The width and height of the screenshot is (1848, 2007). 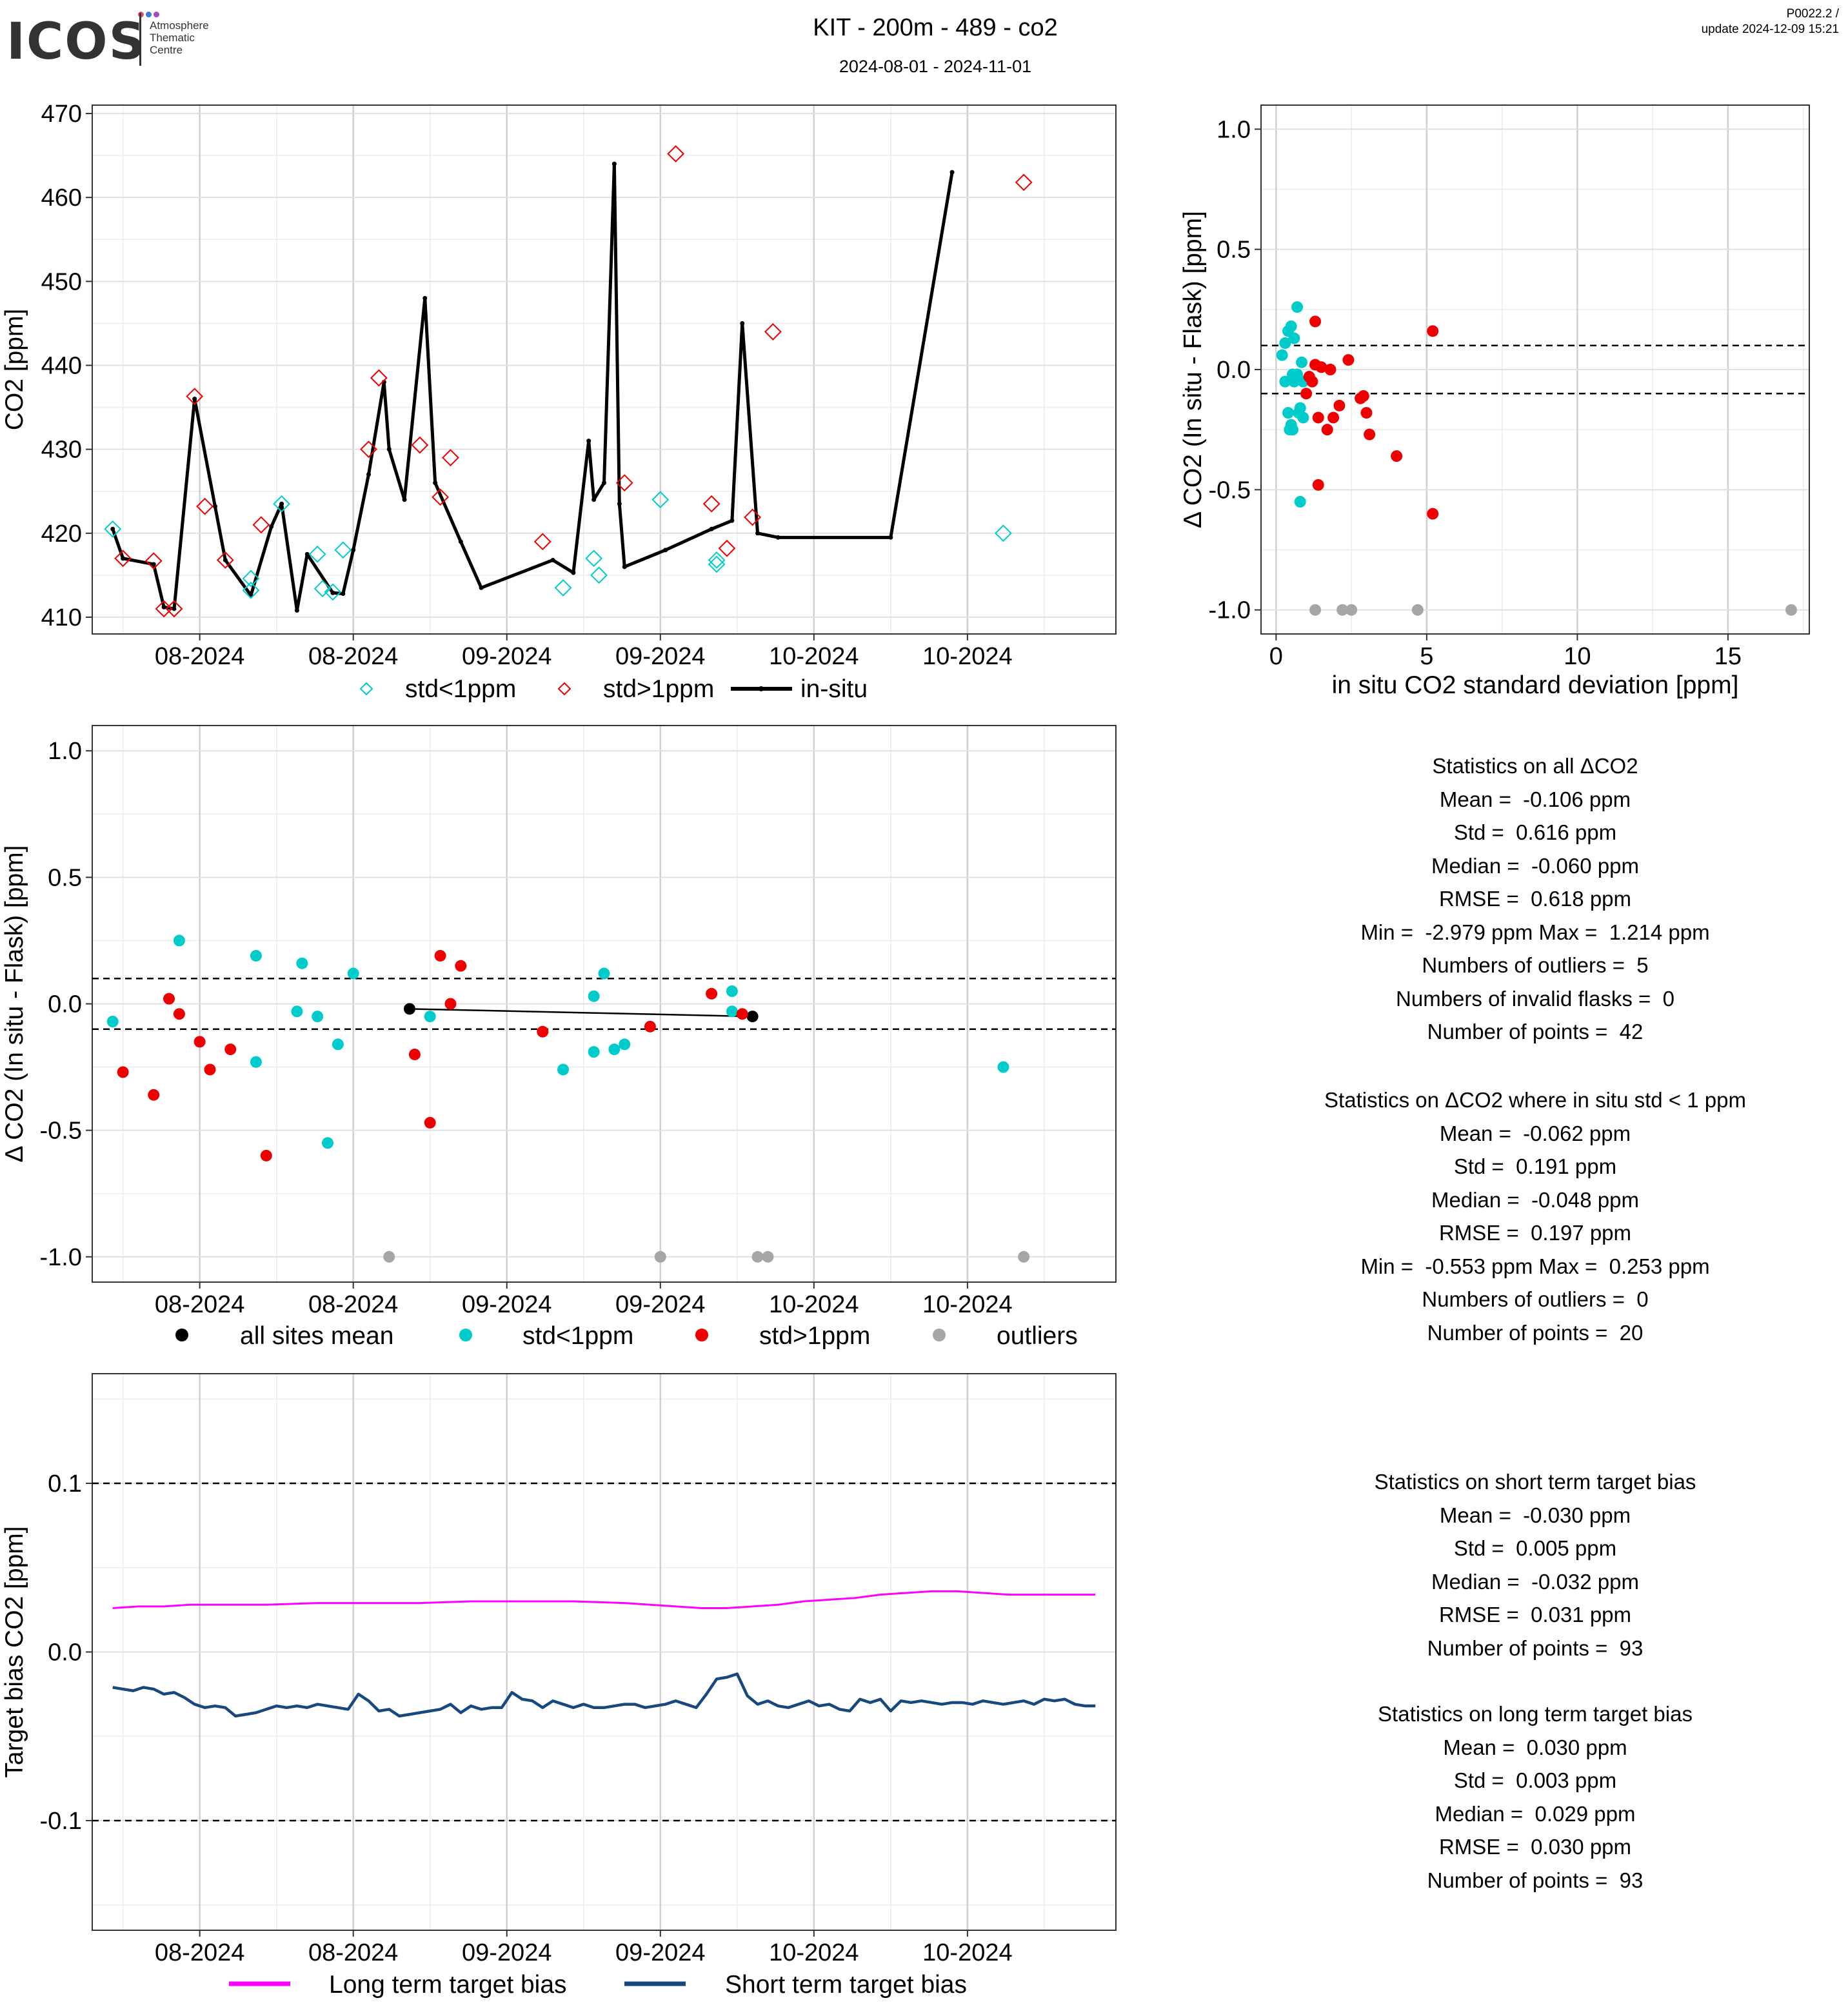 I want to click on y-tick-label: 470, so click(x=62, y=114).